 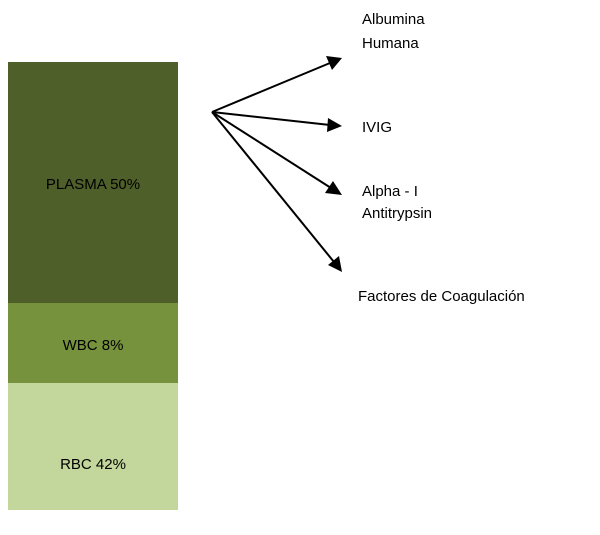 What do you see at coordinates (93, 464) in the screenshot?
I see `segment-label: RBC 42%` at bounding box center [93, 464].